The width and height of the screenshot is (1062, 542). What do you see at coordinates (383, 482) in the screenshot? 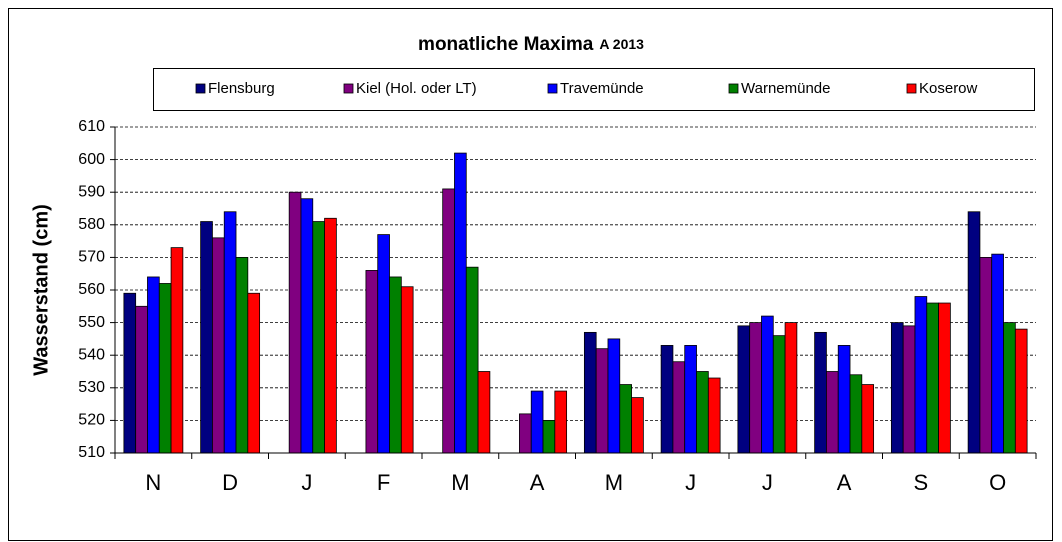
I see `x-tick-label: F` at bounding box center [383, 482].